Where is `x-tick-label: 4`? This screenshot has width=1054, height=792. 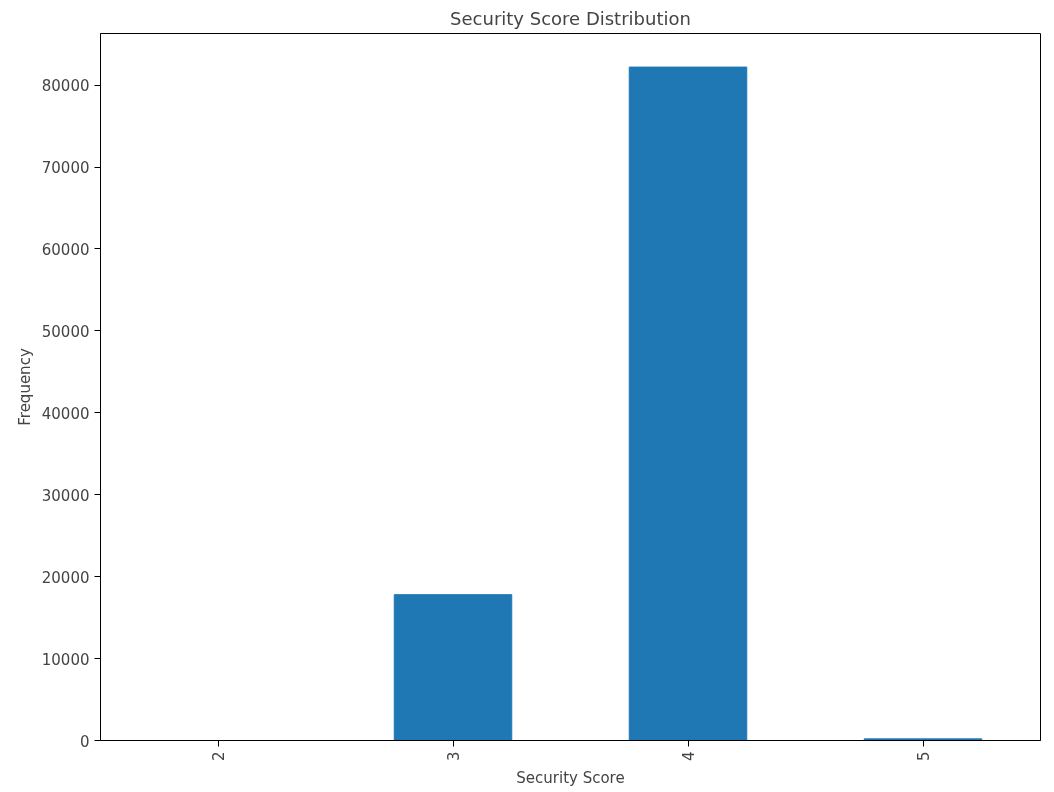 x-tick-label: 4 is located at coordinates (689, 756).